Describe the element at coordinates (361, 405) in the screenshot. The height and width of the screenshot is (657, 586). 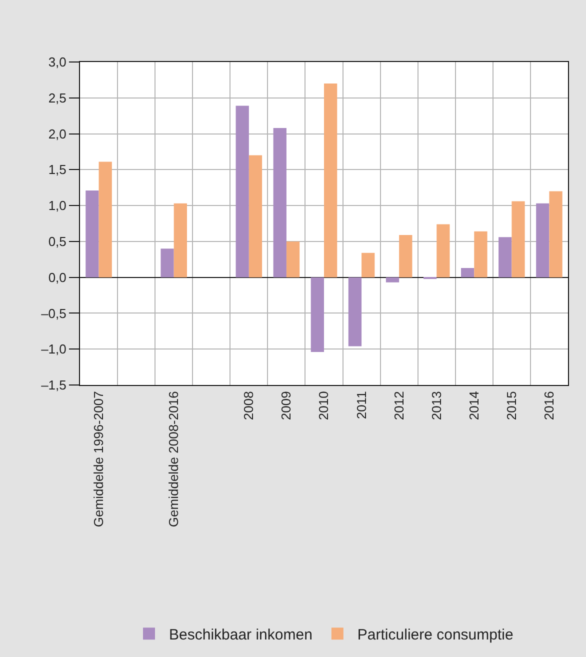
I see `x-tick-label: 2011` at that location.